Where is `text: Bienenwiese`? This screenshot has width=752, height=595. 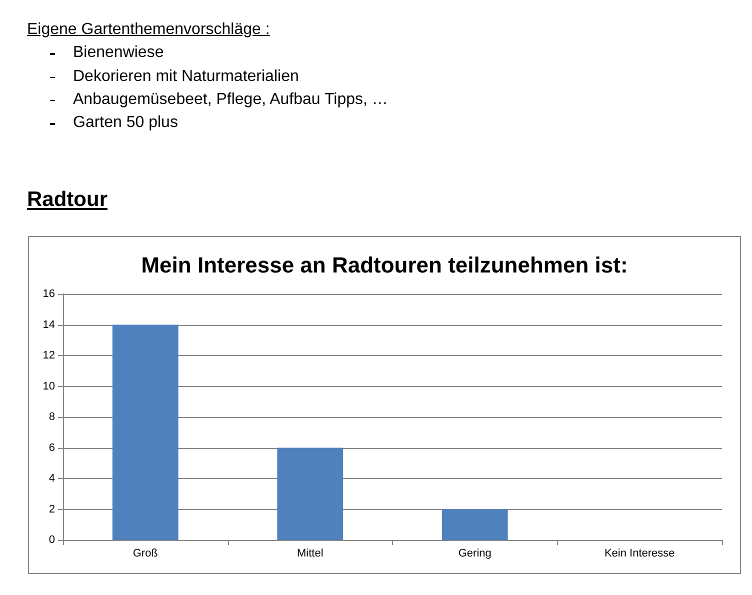
text: Bienenwiese is located at coordinates (118, 53).